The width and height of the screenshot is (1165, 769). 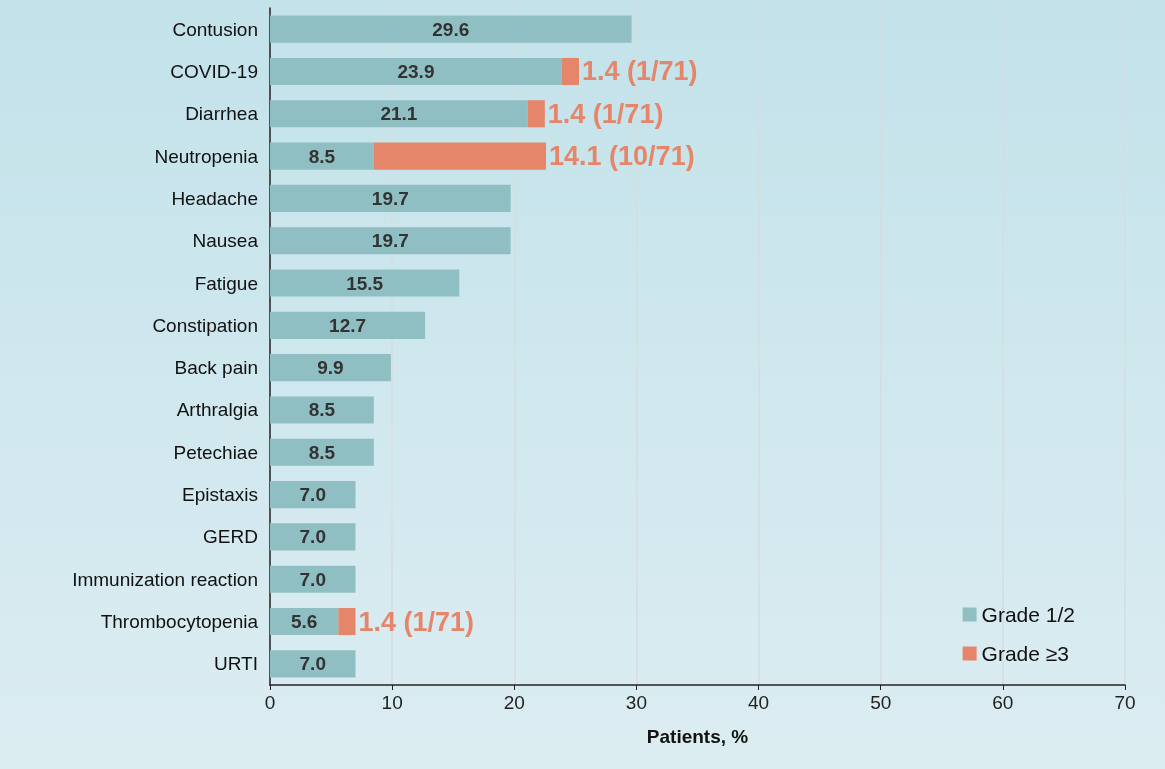 I want to click on y-tick-label: Contusion, so click(x=215, y=29).